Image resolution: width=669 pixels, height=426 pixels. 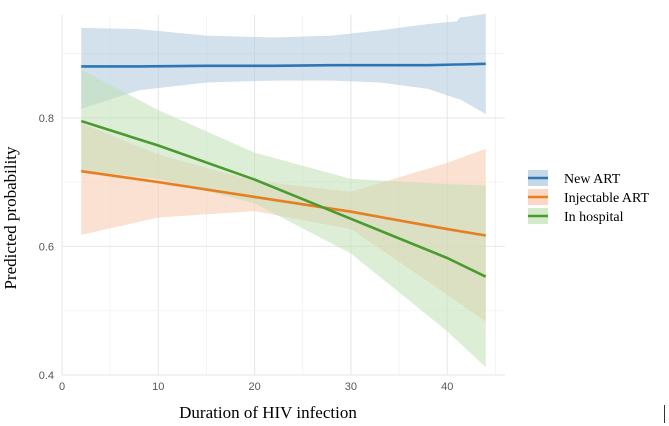 What do you see at coordinates (592, 179) in the screenshot?
I see `legend-label: New ART` at bounding box center [592, 179].